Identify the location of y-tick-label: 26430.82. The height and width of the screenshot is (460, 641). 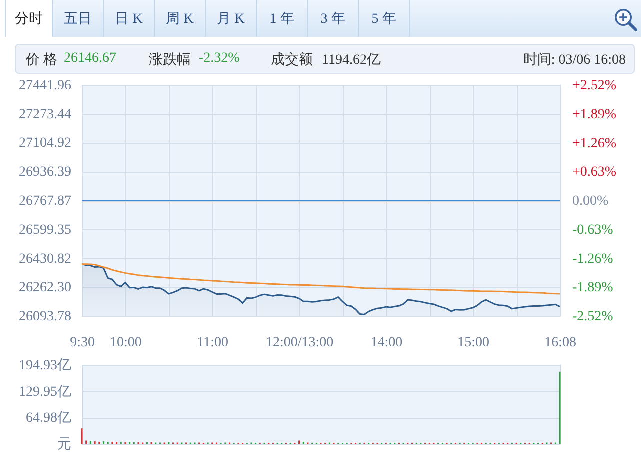
(45, 259).